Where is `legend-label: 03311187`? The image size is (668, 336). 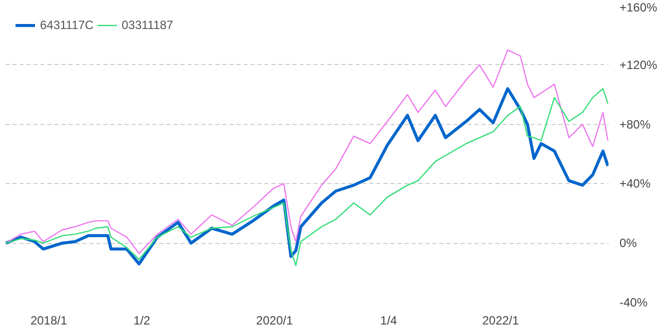 legend-label: 03311187 is located at coordinates (148, 25).